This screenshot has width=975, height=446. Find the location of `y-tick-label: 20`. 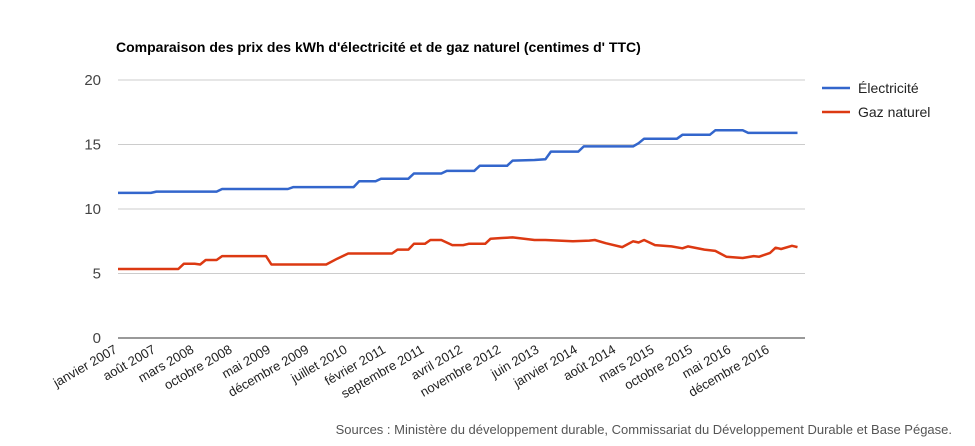

y-tick-label: 20 is located at coordinates (92, 80).